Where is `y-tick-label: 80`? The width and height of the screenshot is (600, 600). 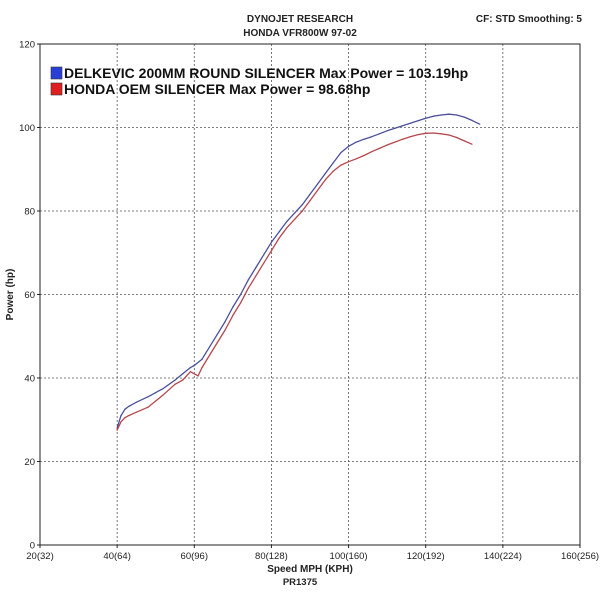 y-tick-label: 80 is located at coordinates (29, 212).